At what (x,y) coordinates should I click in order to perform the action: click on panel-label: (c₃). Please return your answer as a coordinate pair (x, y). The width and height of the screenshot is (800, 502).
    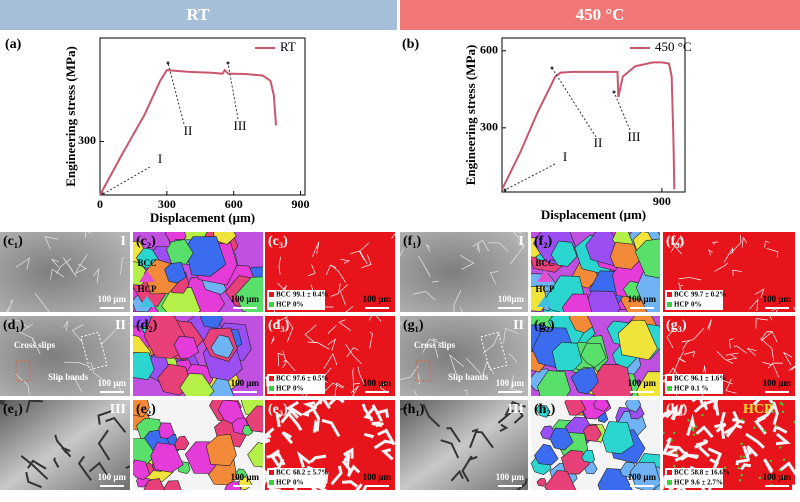
    Looking at the image, I should click on (278, 241).